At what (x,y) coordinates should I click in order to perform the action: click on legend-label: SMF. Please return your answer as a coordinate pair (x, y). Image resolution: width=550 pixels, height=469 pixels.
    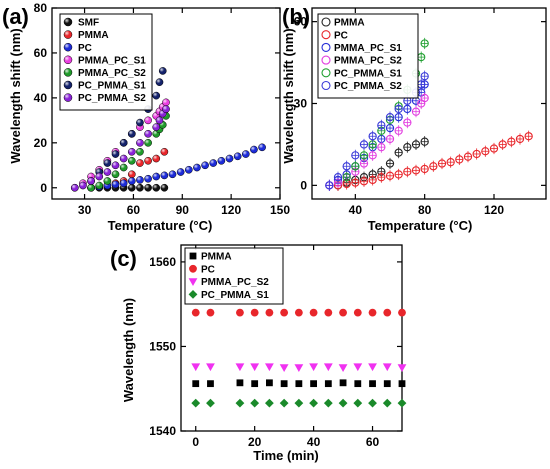
    Looking at the image, I should click on (88, 23).